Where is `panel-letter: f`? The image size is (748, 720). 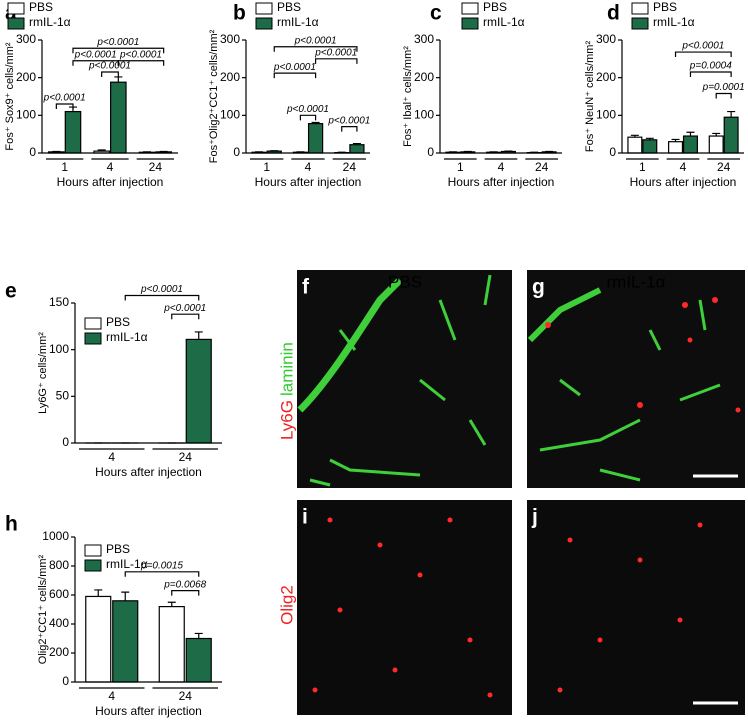
panel-letter: f is located at coordinates (306, 287).